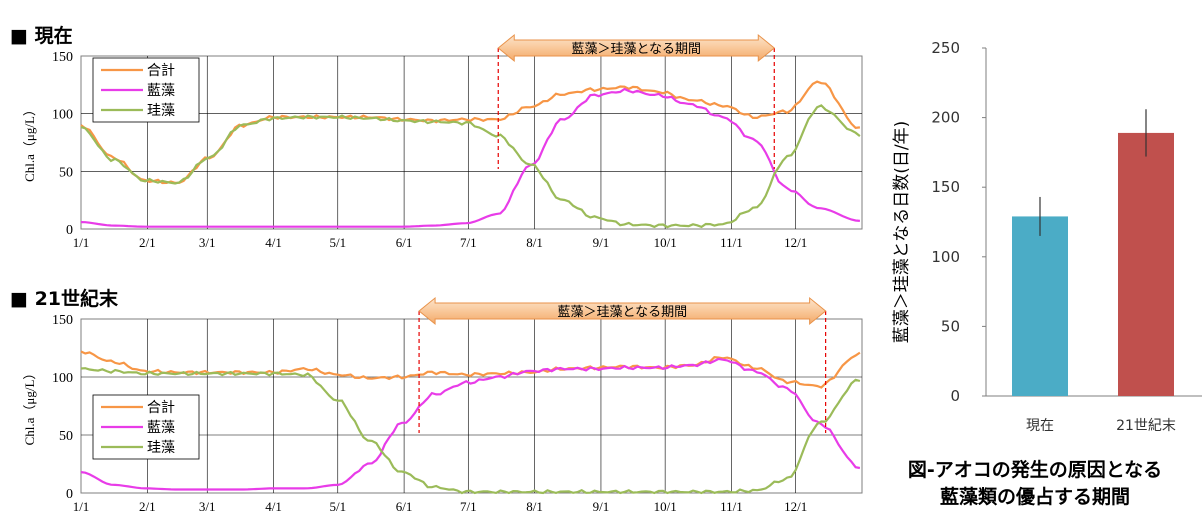 This screenshot has width=1202, height=519. What do you see at coordinates (1146, 426) in the screenshot?
I see `x-tick-label: 21世紀末` at bounding box center [1146, 426].